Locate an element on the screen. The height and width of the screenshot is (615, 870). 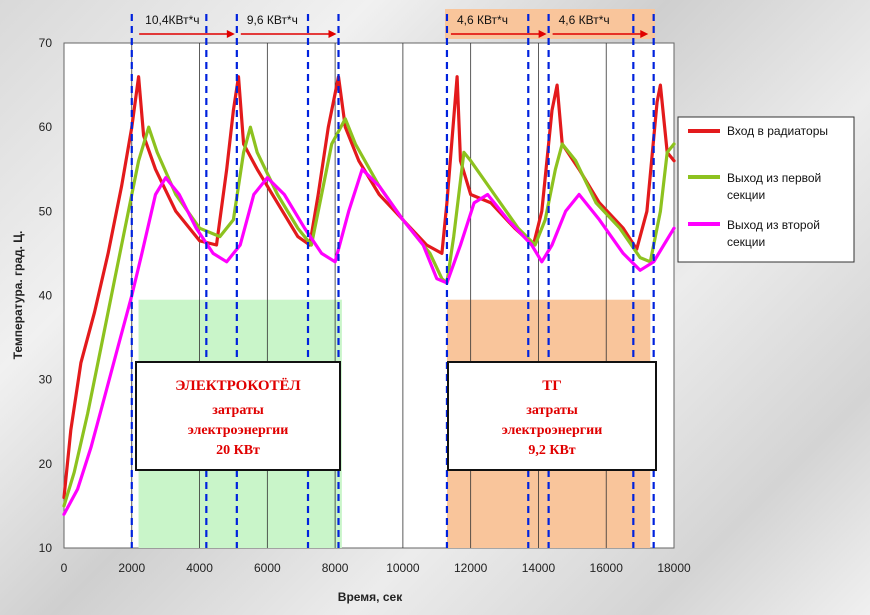
energy-label: 10,4КВт*ч is located at coordinates (172, 20).